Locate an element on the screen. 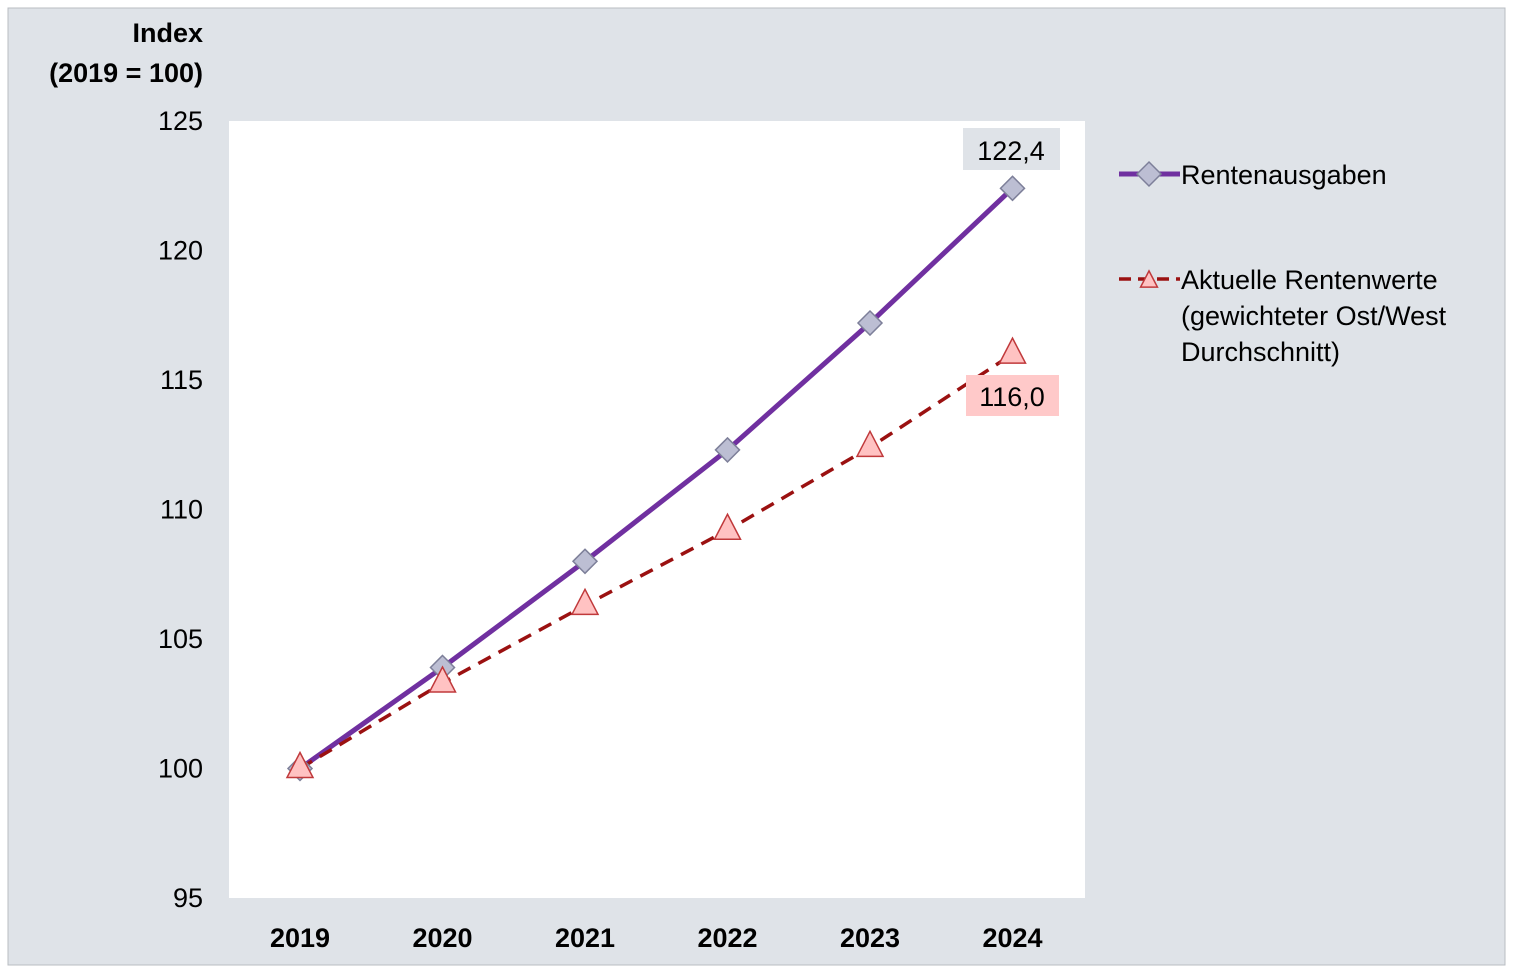  legend-marker-diamond is located at coordinates (1149, 174).